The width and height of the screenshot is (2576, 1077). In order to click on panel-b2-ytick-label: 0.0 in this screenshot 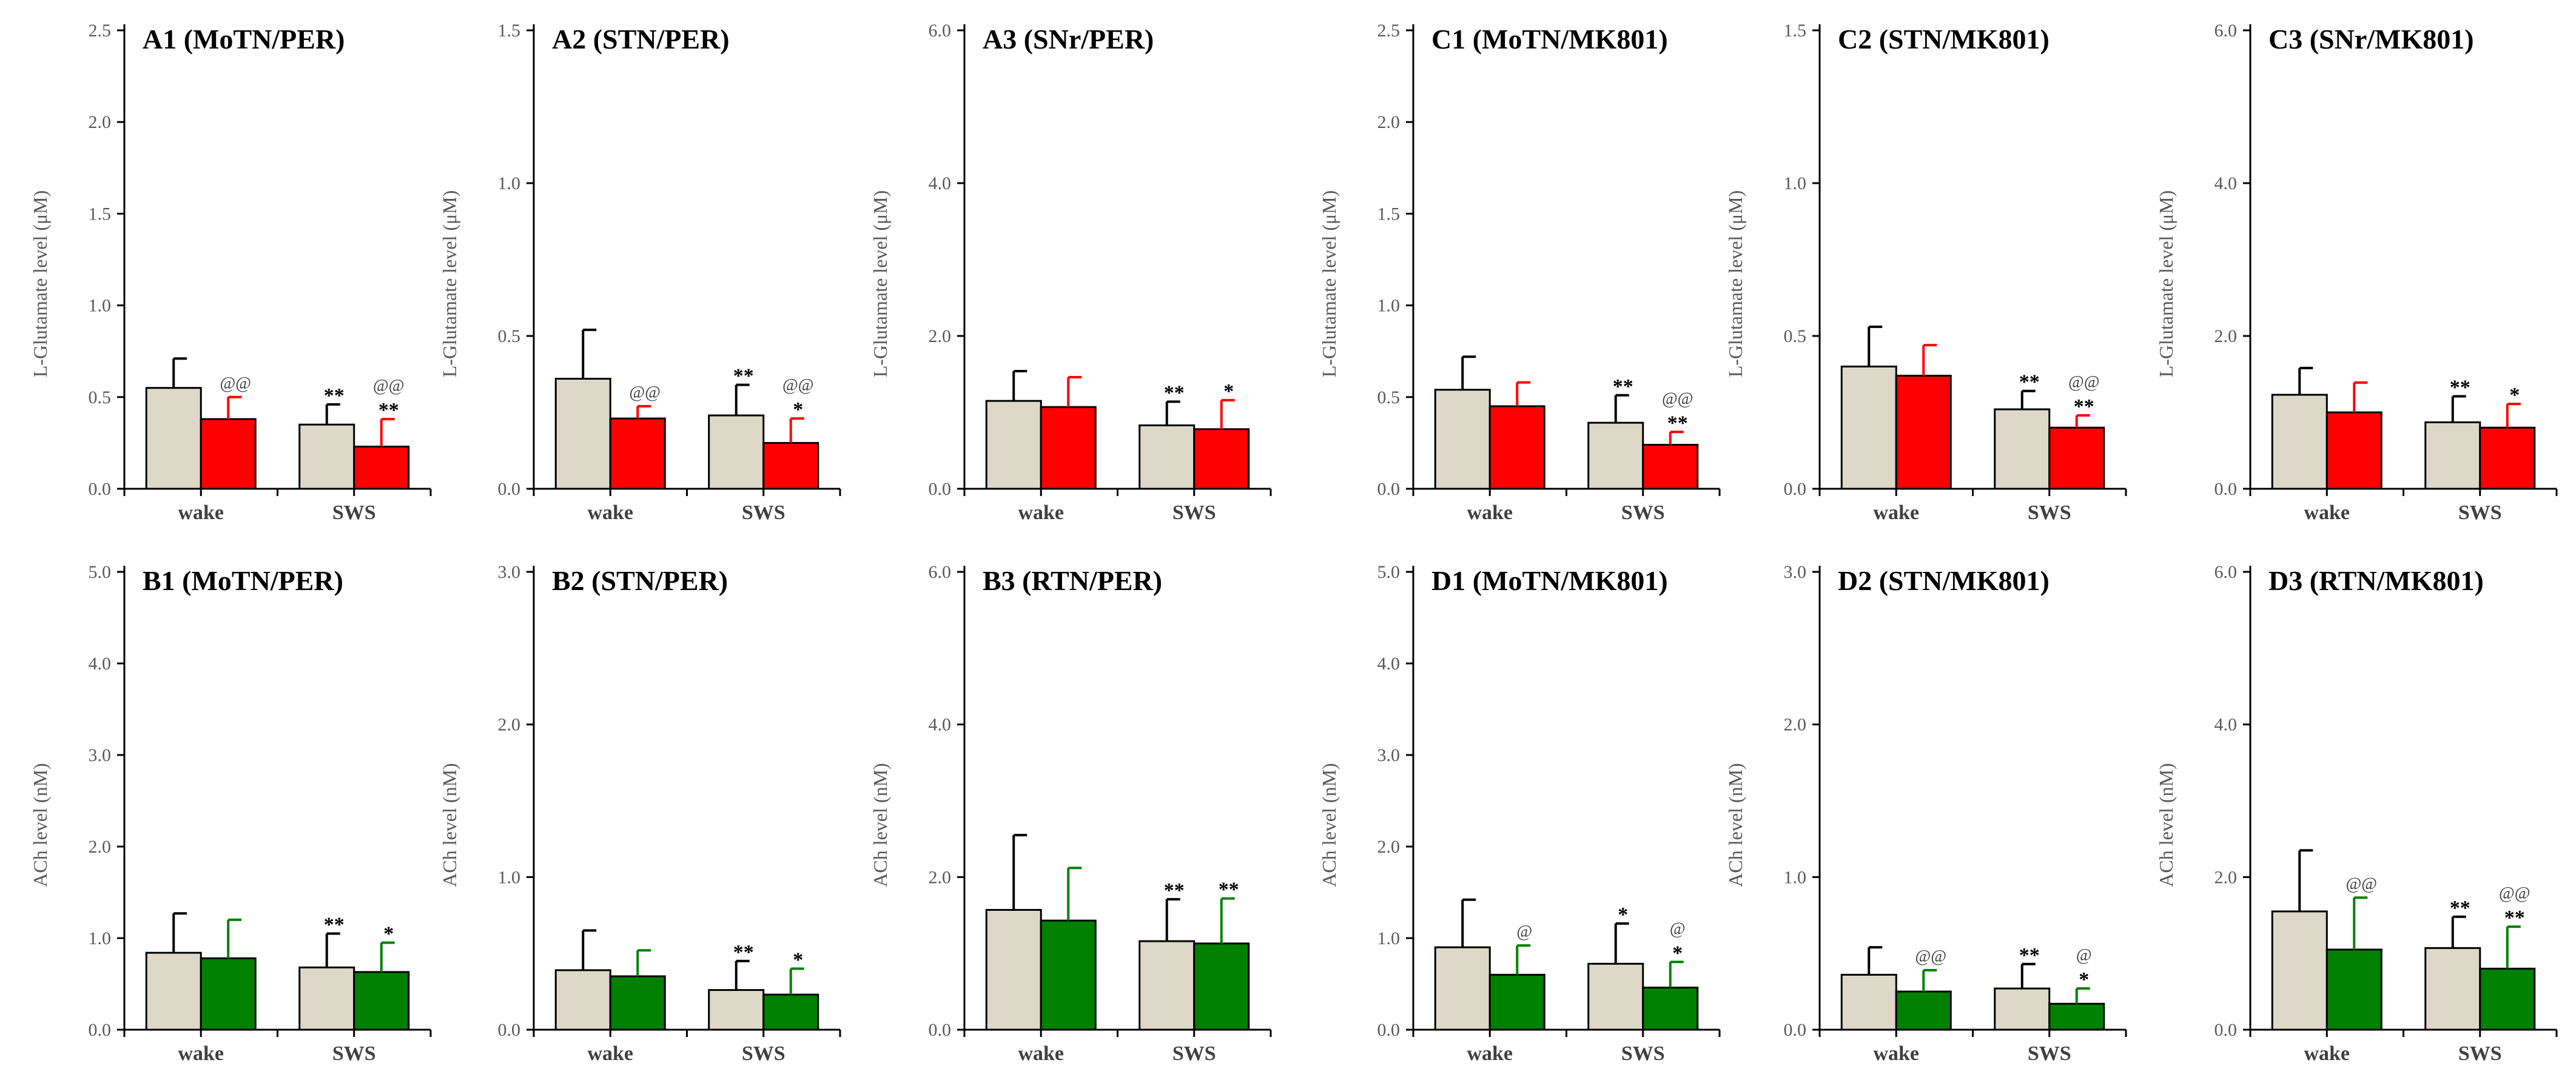, I will do `click(509, 1030)`.